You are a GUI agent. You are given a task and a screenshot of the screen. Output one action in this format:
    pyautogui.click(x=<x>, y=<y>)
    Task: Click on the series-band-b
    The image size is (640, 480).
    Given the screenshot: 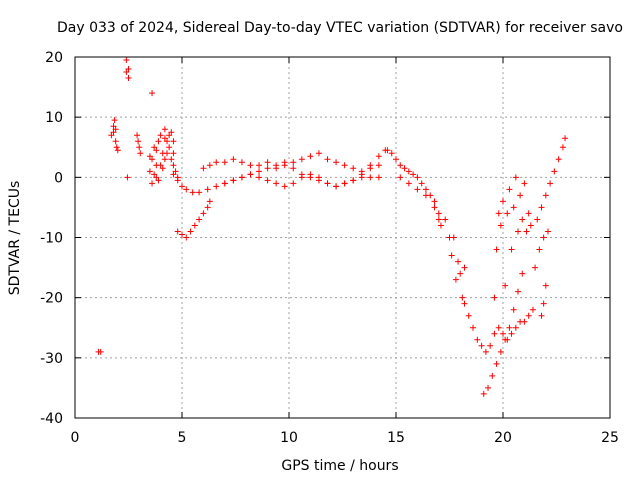 What is the action you would take?
    pyautogui.click(x=291, y=162)
    